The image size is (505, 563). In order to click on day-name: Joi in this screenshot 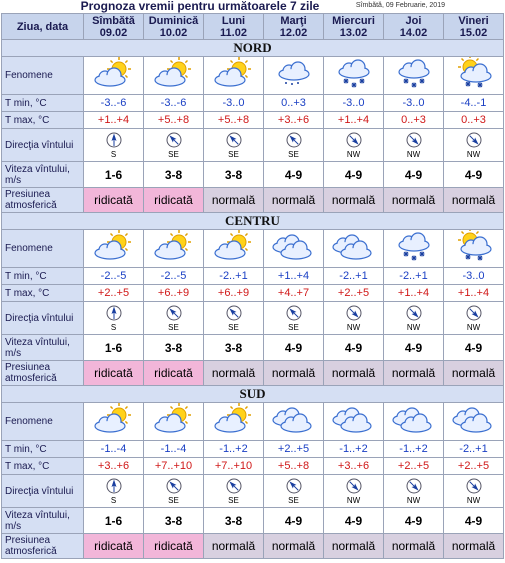, I will do `click(413, 20)`.